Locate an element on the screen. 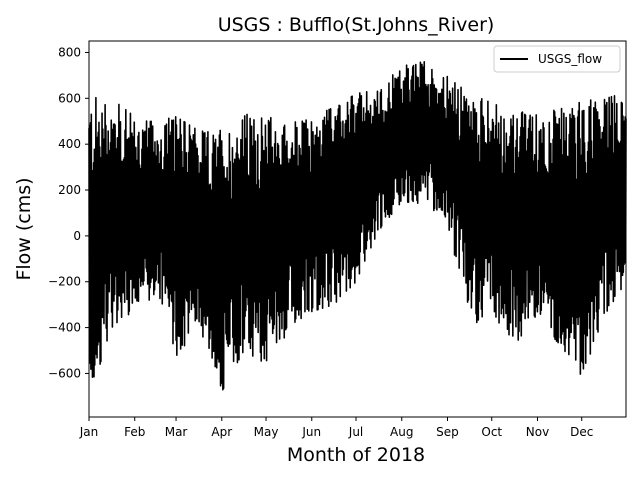  x-axis-label: Month of 2018 is located at coordinates (356, 455).